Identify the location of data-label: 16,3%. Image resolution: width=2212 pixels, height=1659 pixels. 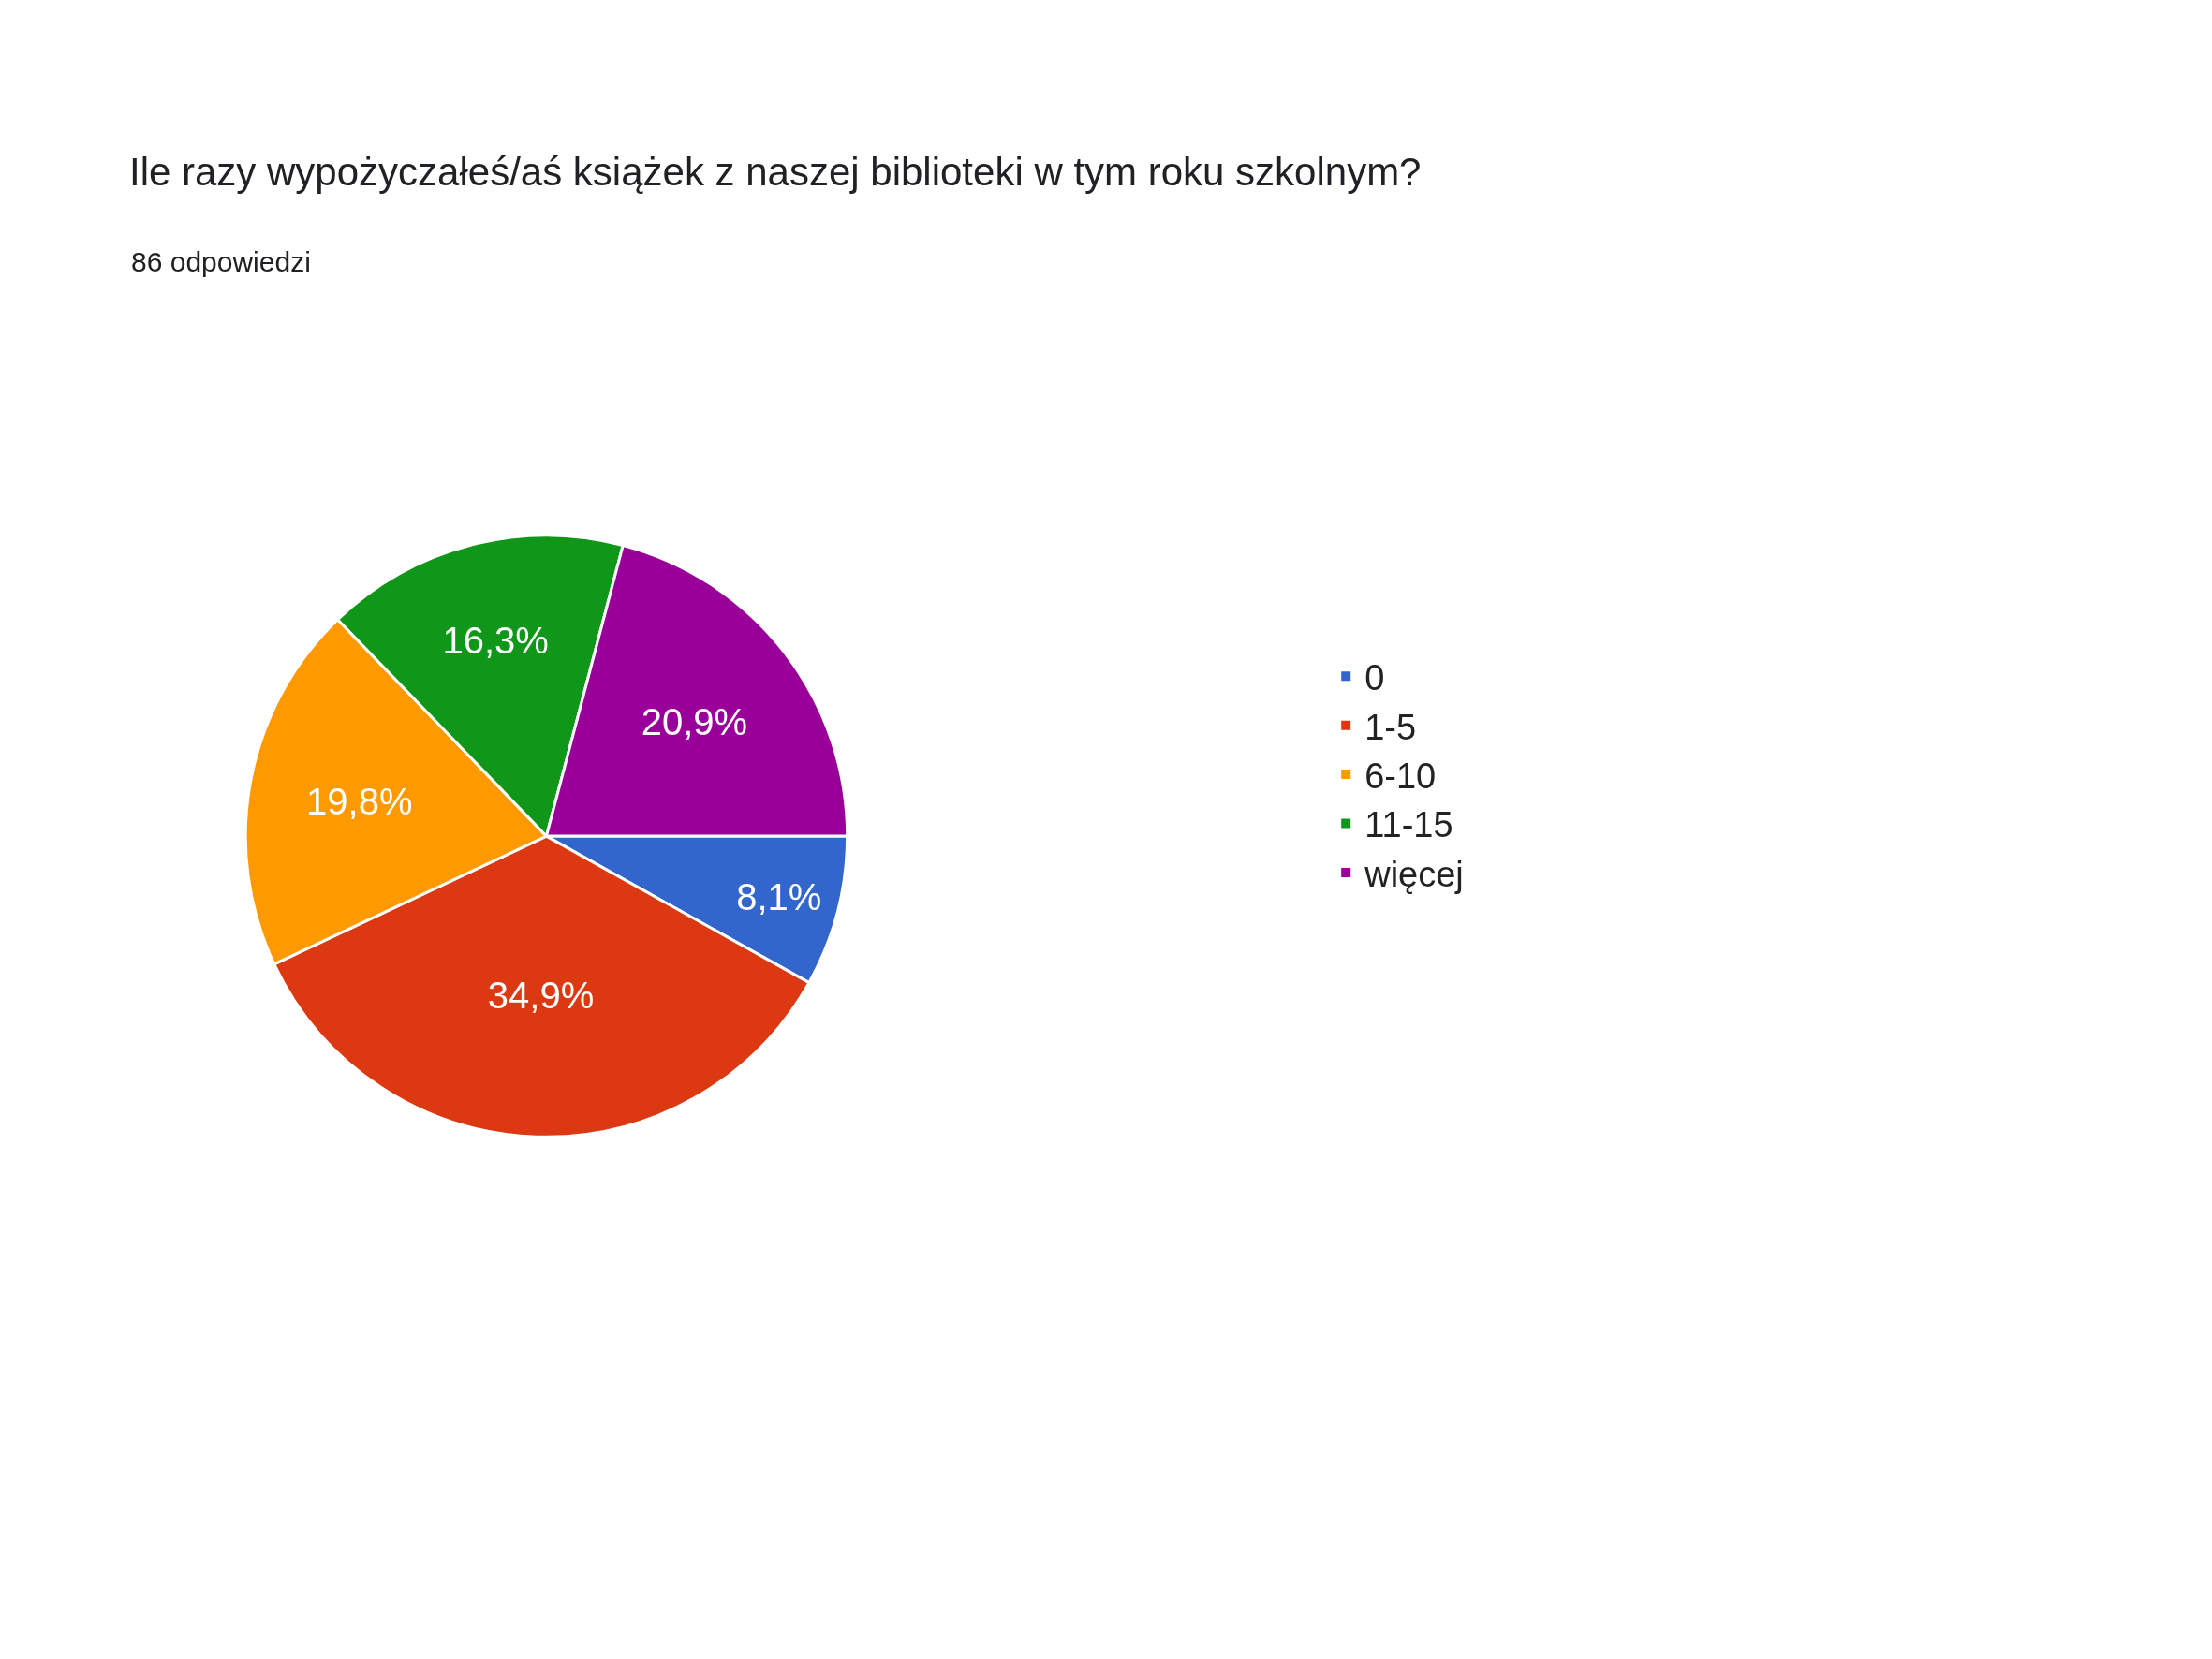
(495, 641).